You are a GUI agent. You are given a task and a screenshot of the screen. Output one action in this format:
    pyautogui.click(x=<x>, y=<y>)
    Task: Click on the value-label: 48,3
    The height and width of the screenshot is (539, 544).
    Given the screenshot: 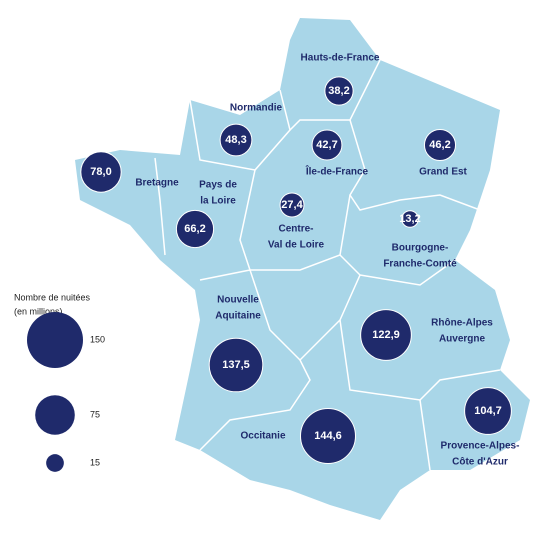 What is the action you would take?
    pyautogui.click(x=235, y=140)
    